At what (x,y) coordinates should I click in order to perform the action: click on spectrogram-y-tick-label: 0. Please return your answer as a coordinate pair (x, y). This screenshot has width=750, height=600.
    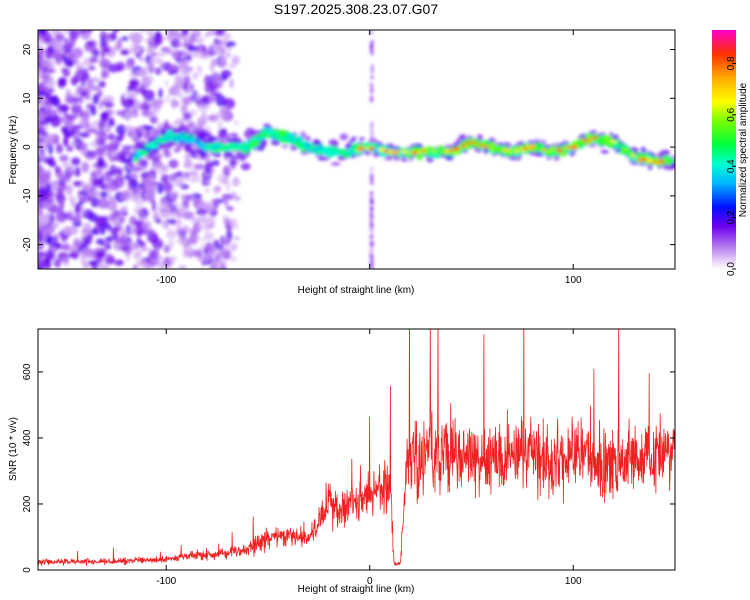
    Looking at the image, I should click on (27, 147).